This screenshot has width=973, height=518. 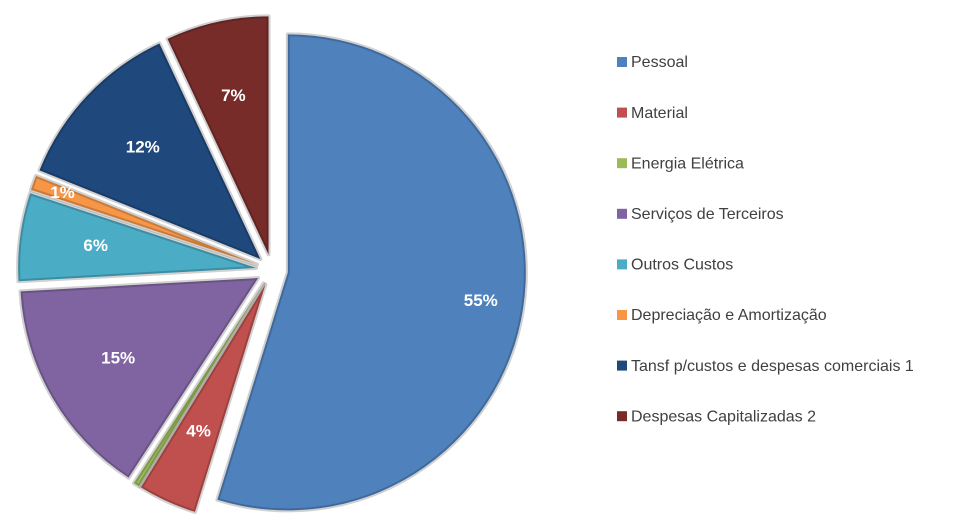 I want to click on data-label: 1%, so click(x=62, y=192).